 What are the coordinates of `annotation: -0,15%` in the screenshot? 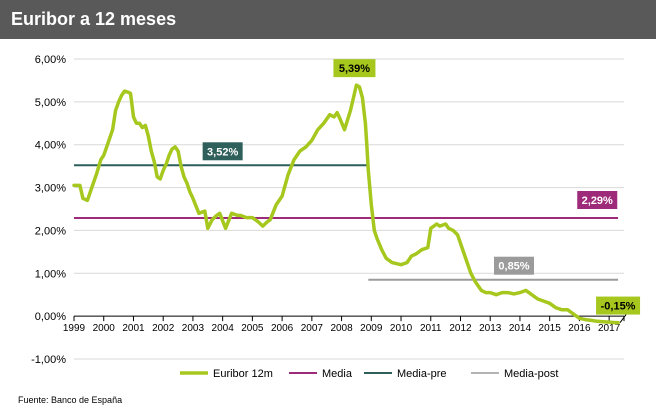 It's located at (618, 305).